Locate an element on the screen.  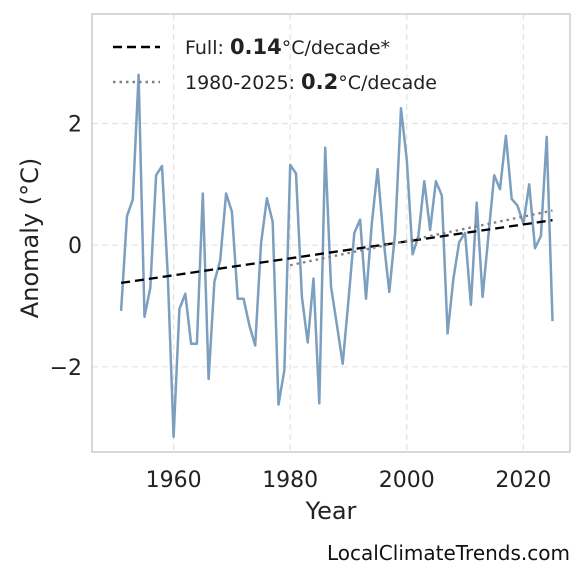
x-tick-label: 2020 is located at coordinates (523, 480).